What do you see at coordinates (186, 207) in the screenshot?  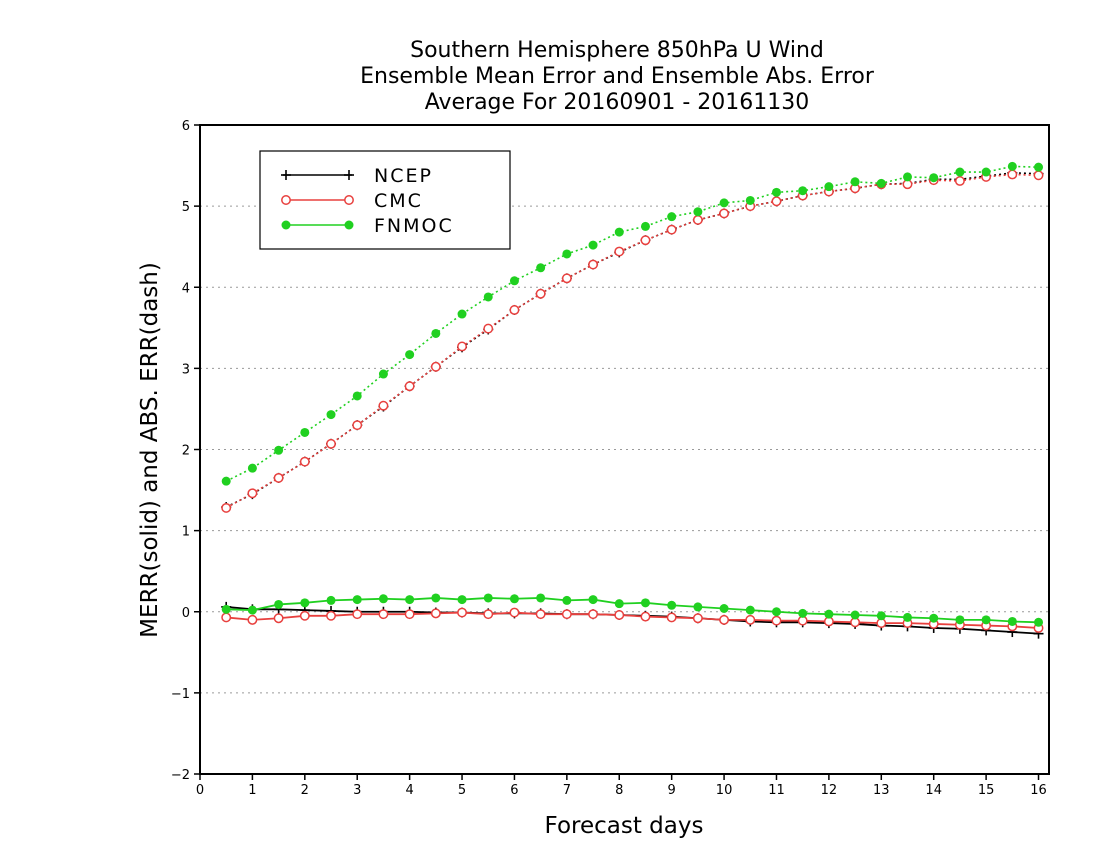 I see `y-tick-label: 5` at bounding box center [186, 207].